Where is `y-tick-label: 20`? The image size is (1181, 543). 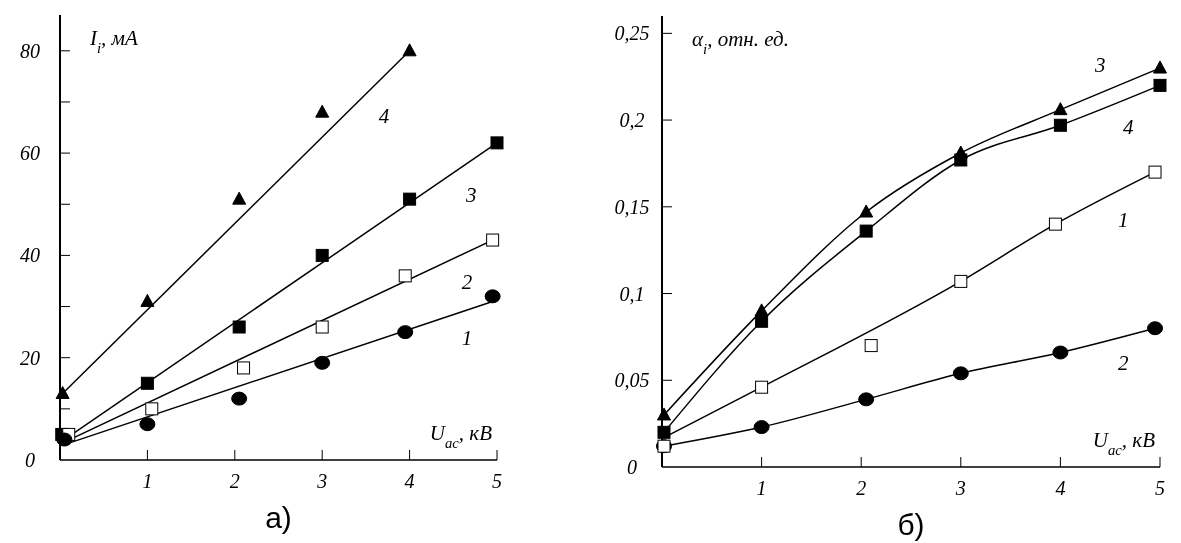
y-tick-label: 20 is located at coordinates (30, 357).